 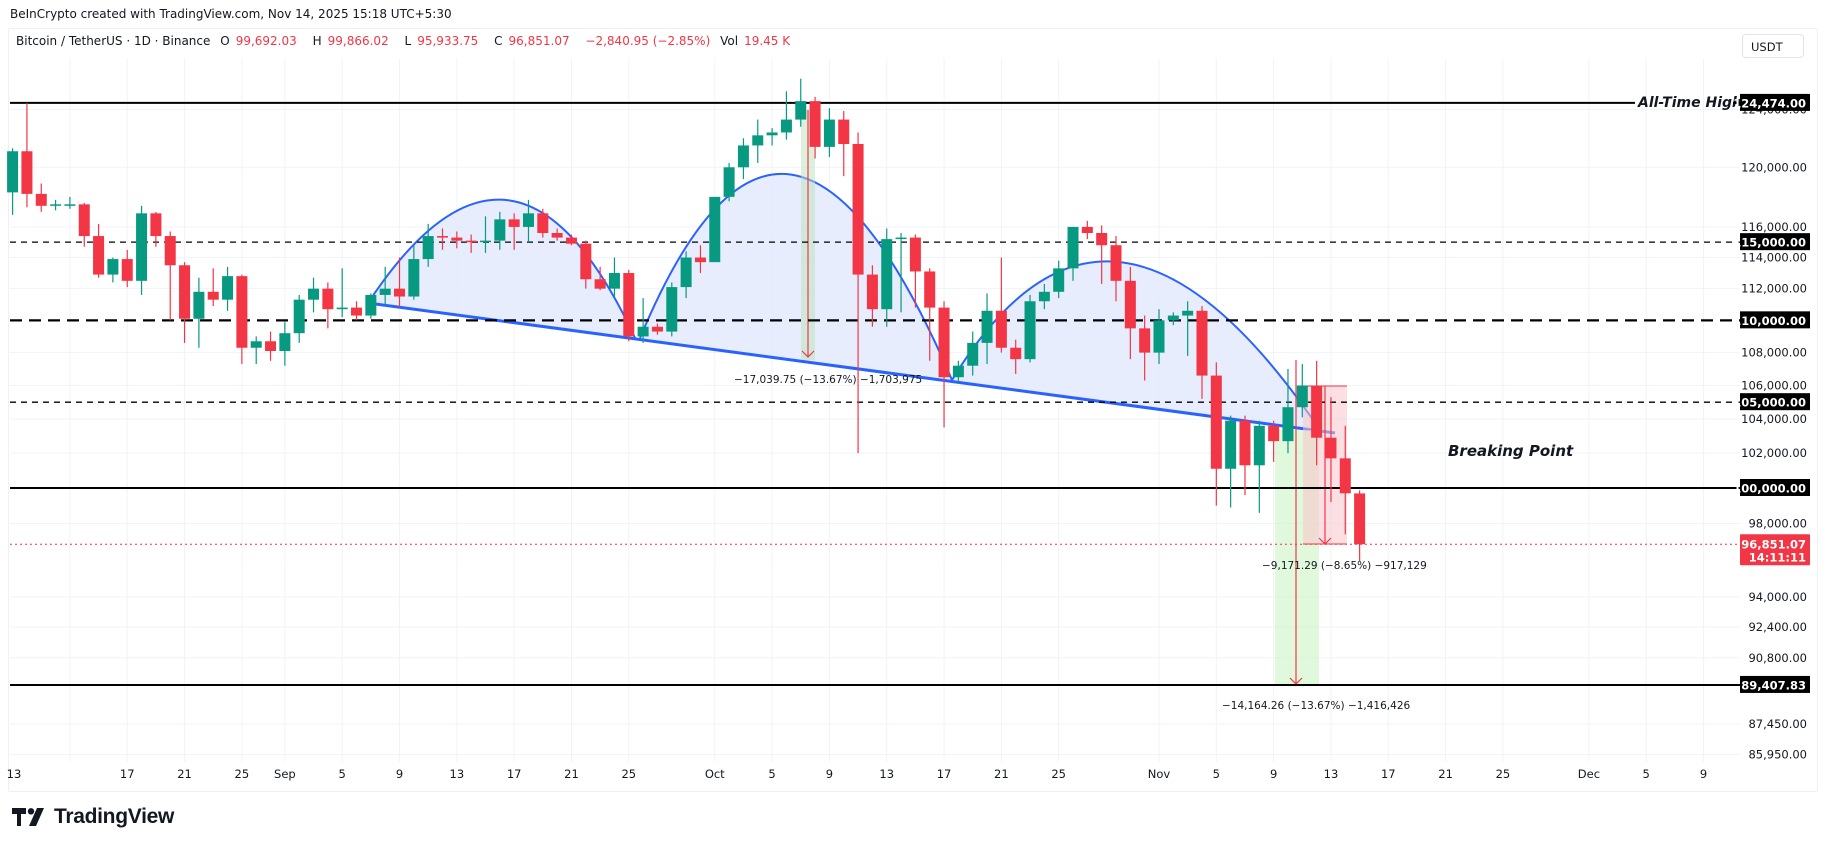 I want to click on svg-text: Sep, so click(x=285, y=774).